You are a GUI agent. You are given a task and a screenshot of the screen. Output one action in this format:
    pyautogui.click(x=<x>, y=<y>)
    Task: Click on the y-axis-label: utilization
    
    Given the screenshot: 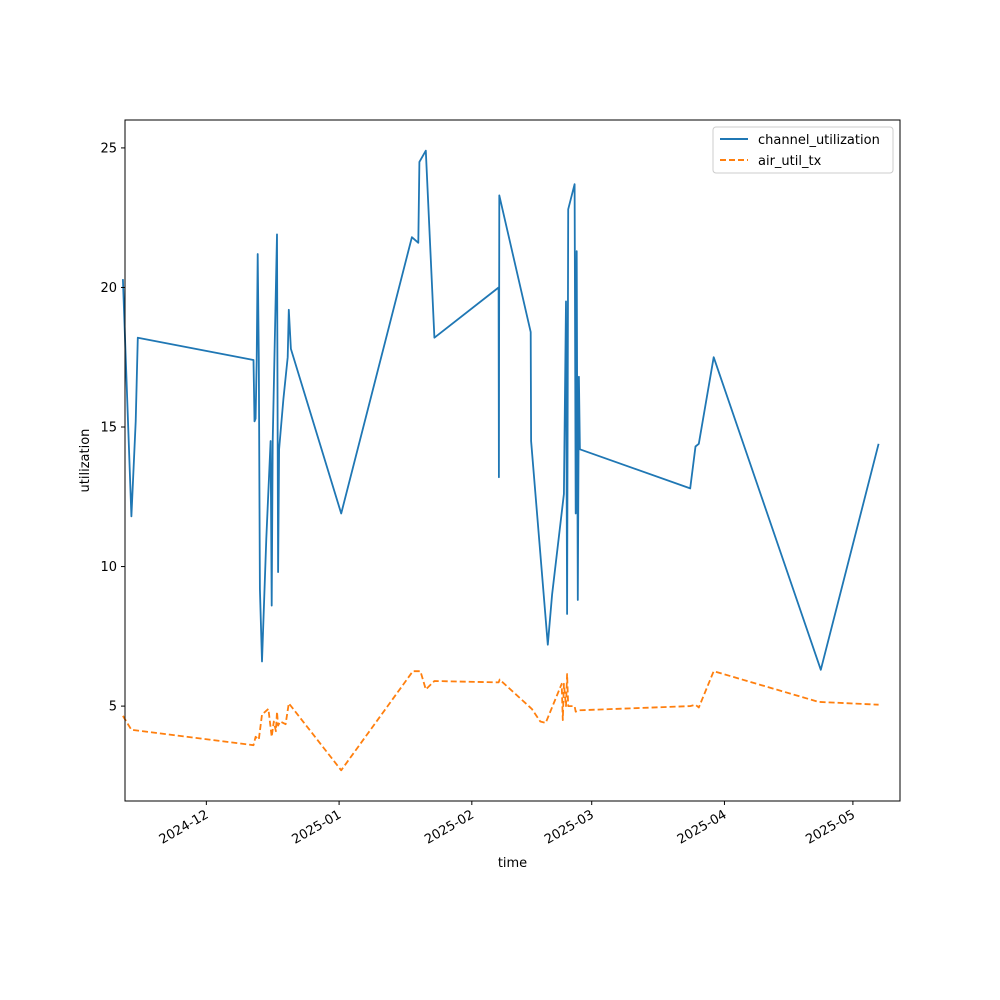 What is the action you would take?
    pyautogui.click(x=85, y=461)
    